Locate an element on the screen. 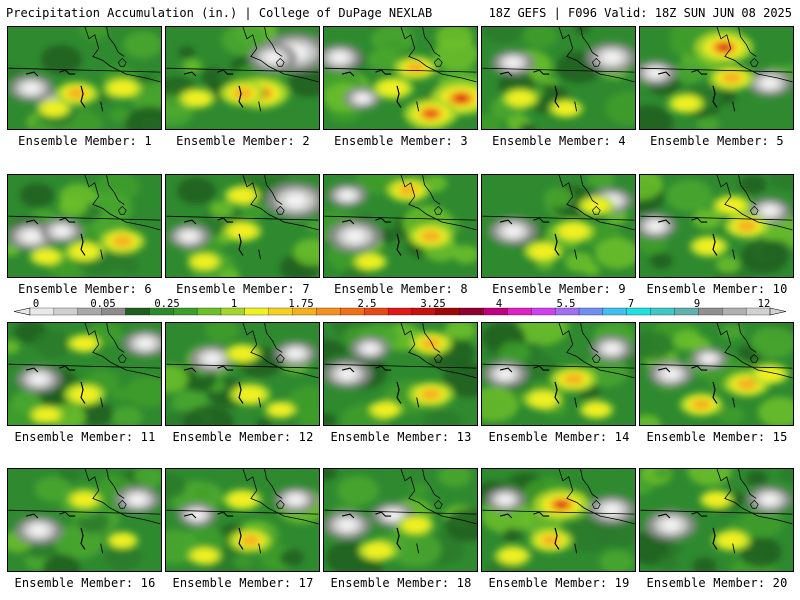 The width and height of the screenshot is (800, 600). member-label: Ensemble Member: 16 is located at coordinates (85, 583).